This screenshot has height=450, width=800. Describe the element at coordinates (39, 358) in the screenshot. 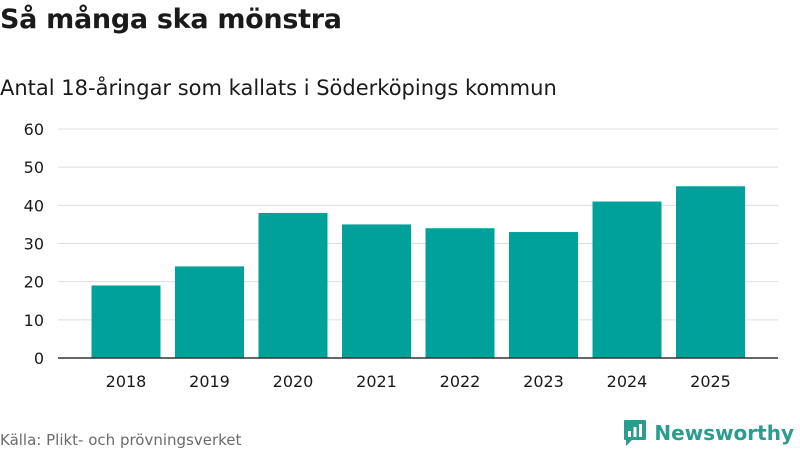

I see `y-tick-label: 0` at that location.